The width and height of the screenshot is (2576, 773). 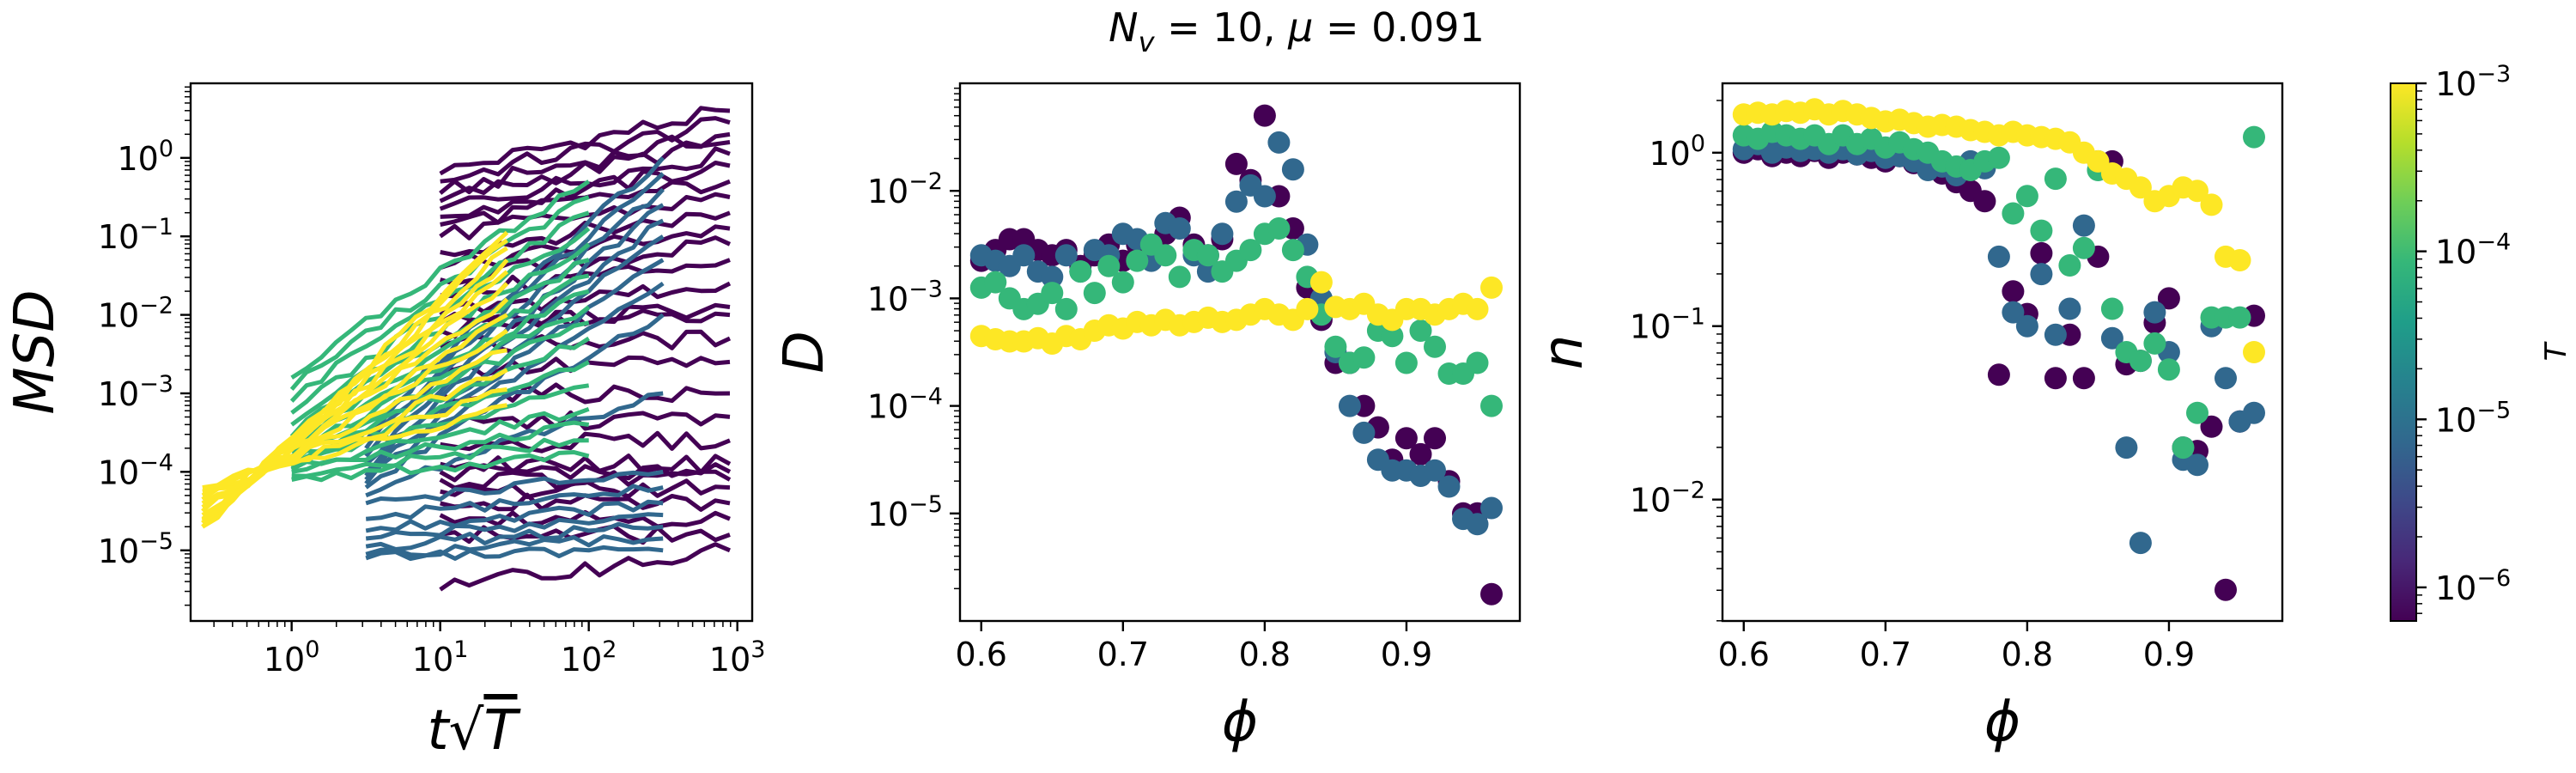 I want to click on colorbar: 10−3 10−4 10−5 10−6 T, so click(x=2481, y=341).